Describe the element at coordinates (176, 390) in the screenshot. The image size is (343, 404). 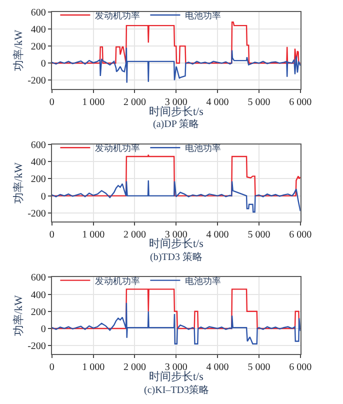
I see `text: (c)KI–TD3策略` at that location.